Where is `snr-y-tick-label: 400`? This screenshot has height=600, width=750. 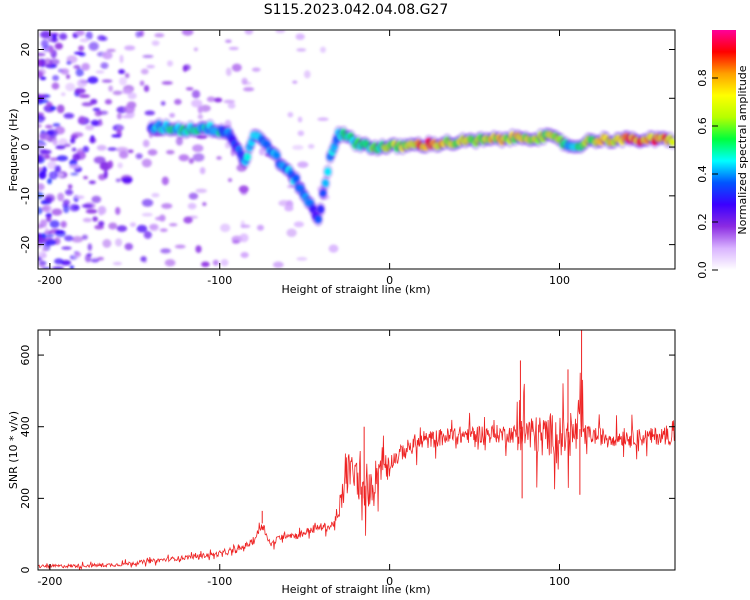
snr-y-tick-label: 400 is located at coordinates (25, 426).